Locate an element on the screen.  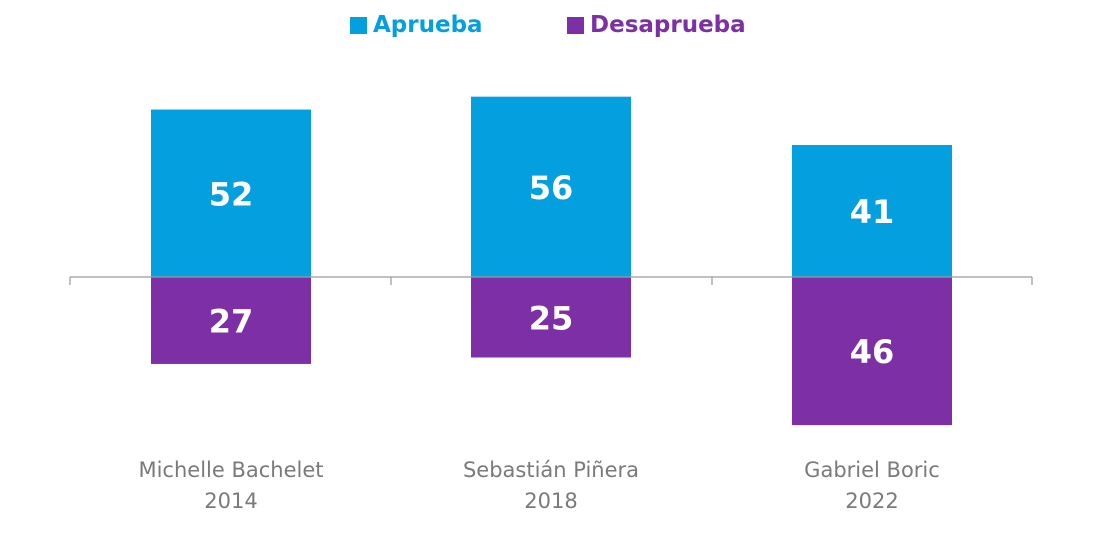
legend-item-aprueba: Aprueba is located at coordinates (416, 25).